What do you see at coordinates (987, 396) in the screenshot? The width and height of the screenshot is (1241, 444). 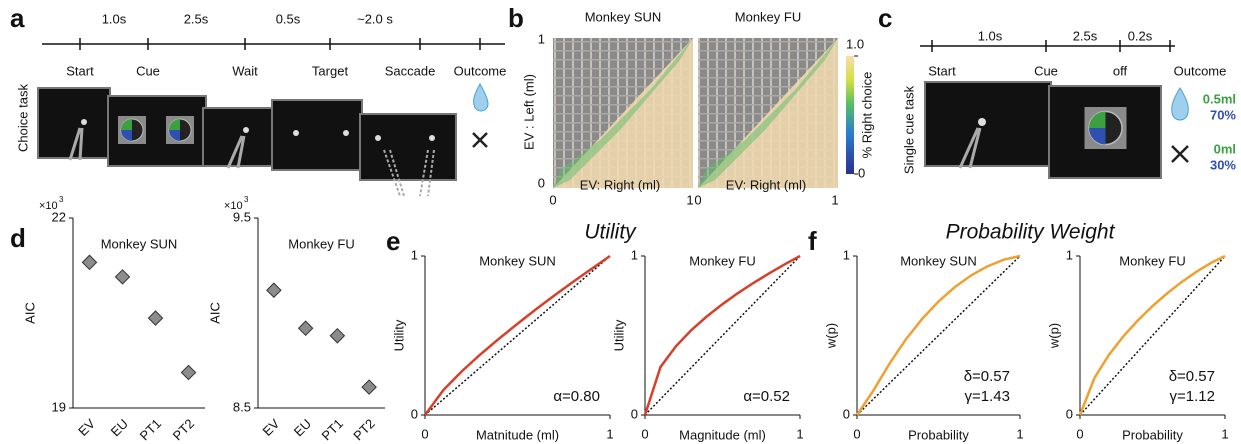 I see `annotation: γ=1.43` at bounding box center [987, 396].